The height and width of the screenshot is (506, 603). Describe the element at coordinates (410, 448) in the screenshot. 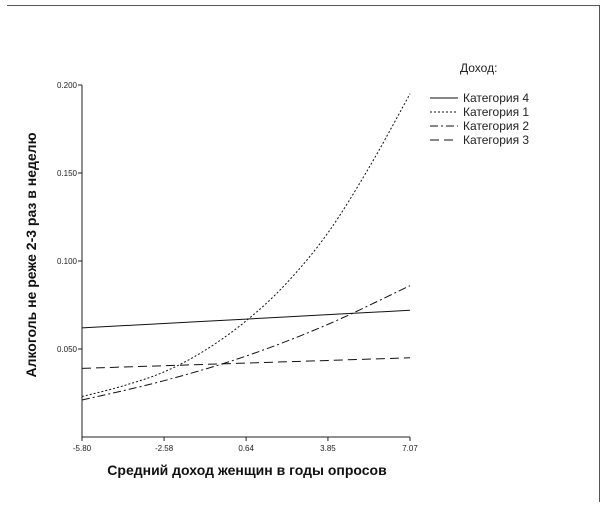

I see `x-tick-label: 7.07` at that location.